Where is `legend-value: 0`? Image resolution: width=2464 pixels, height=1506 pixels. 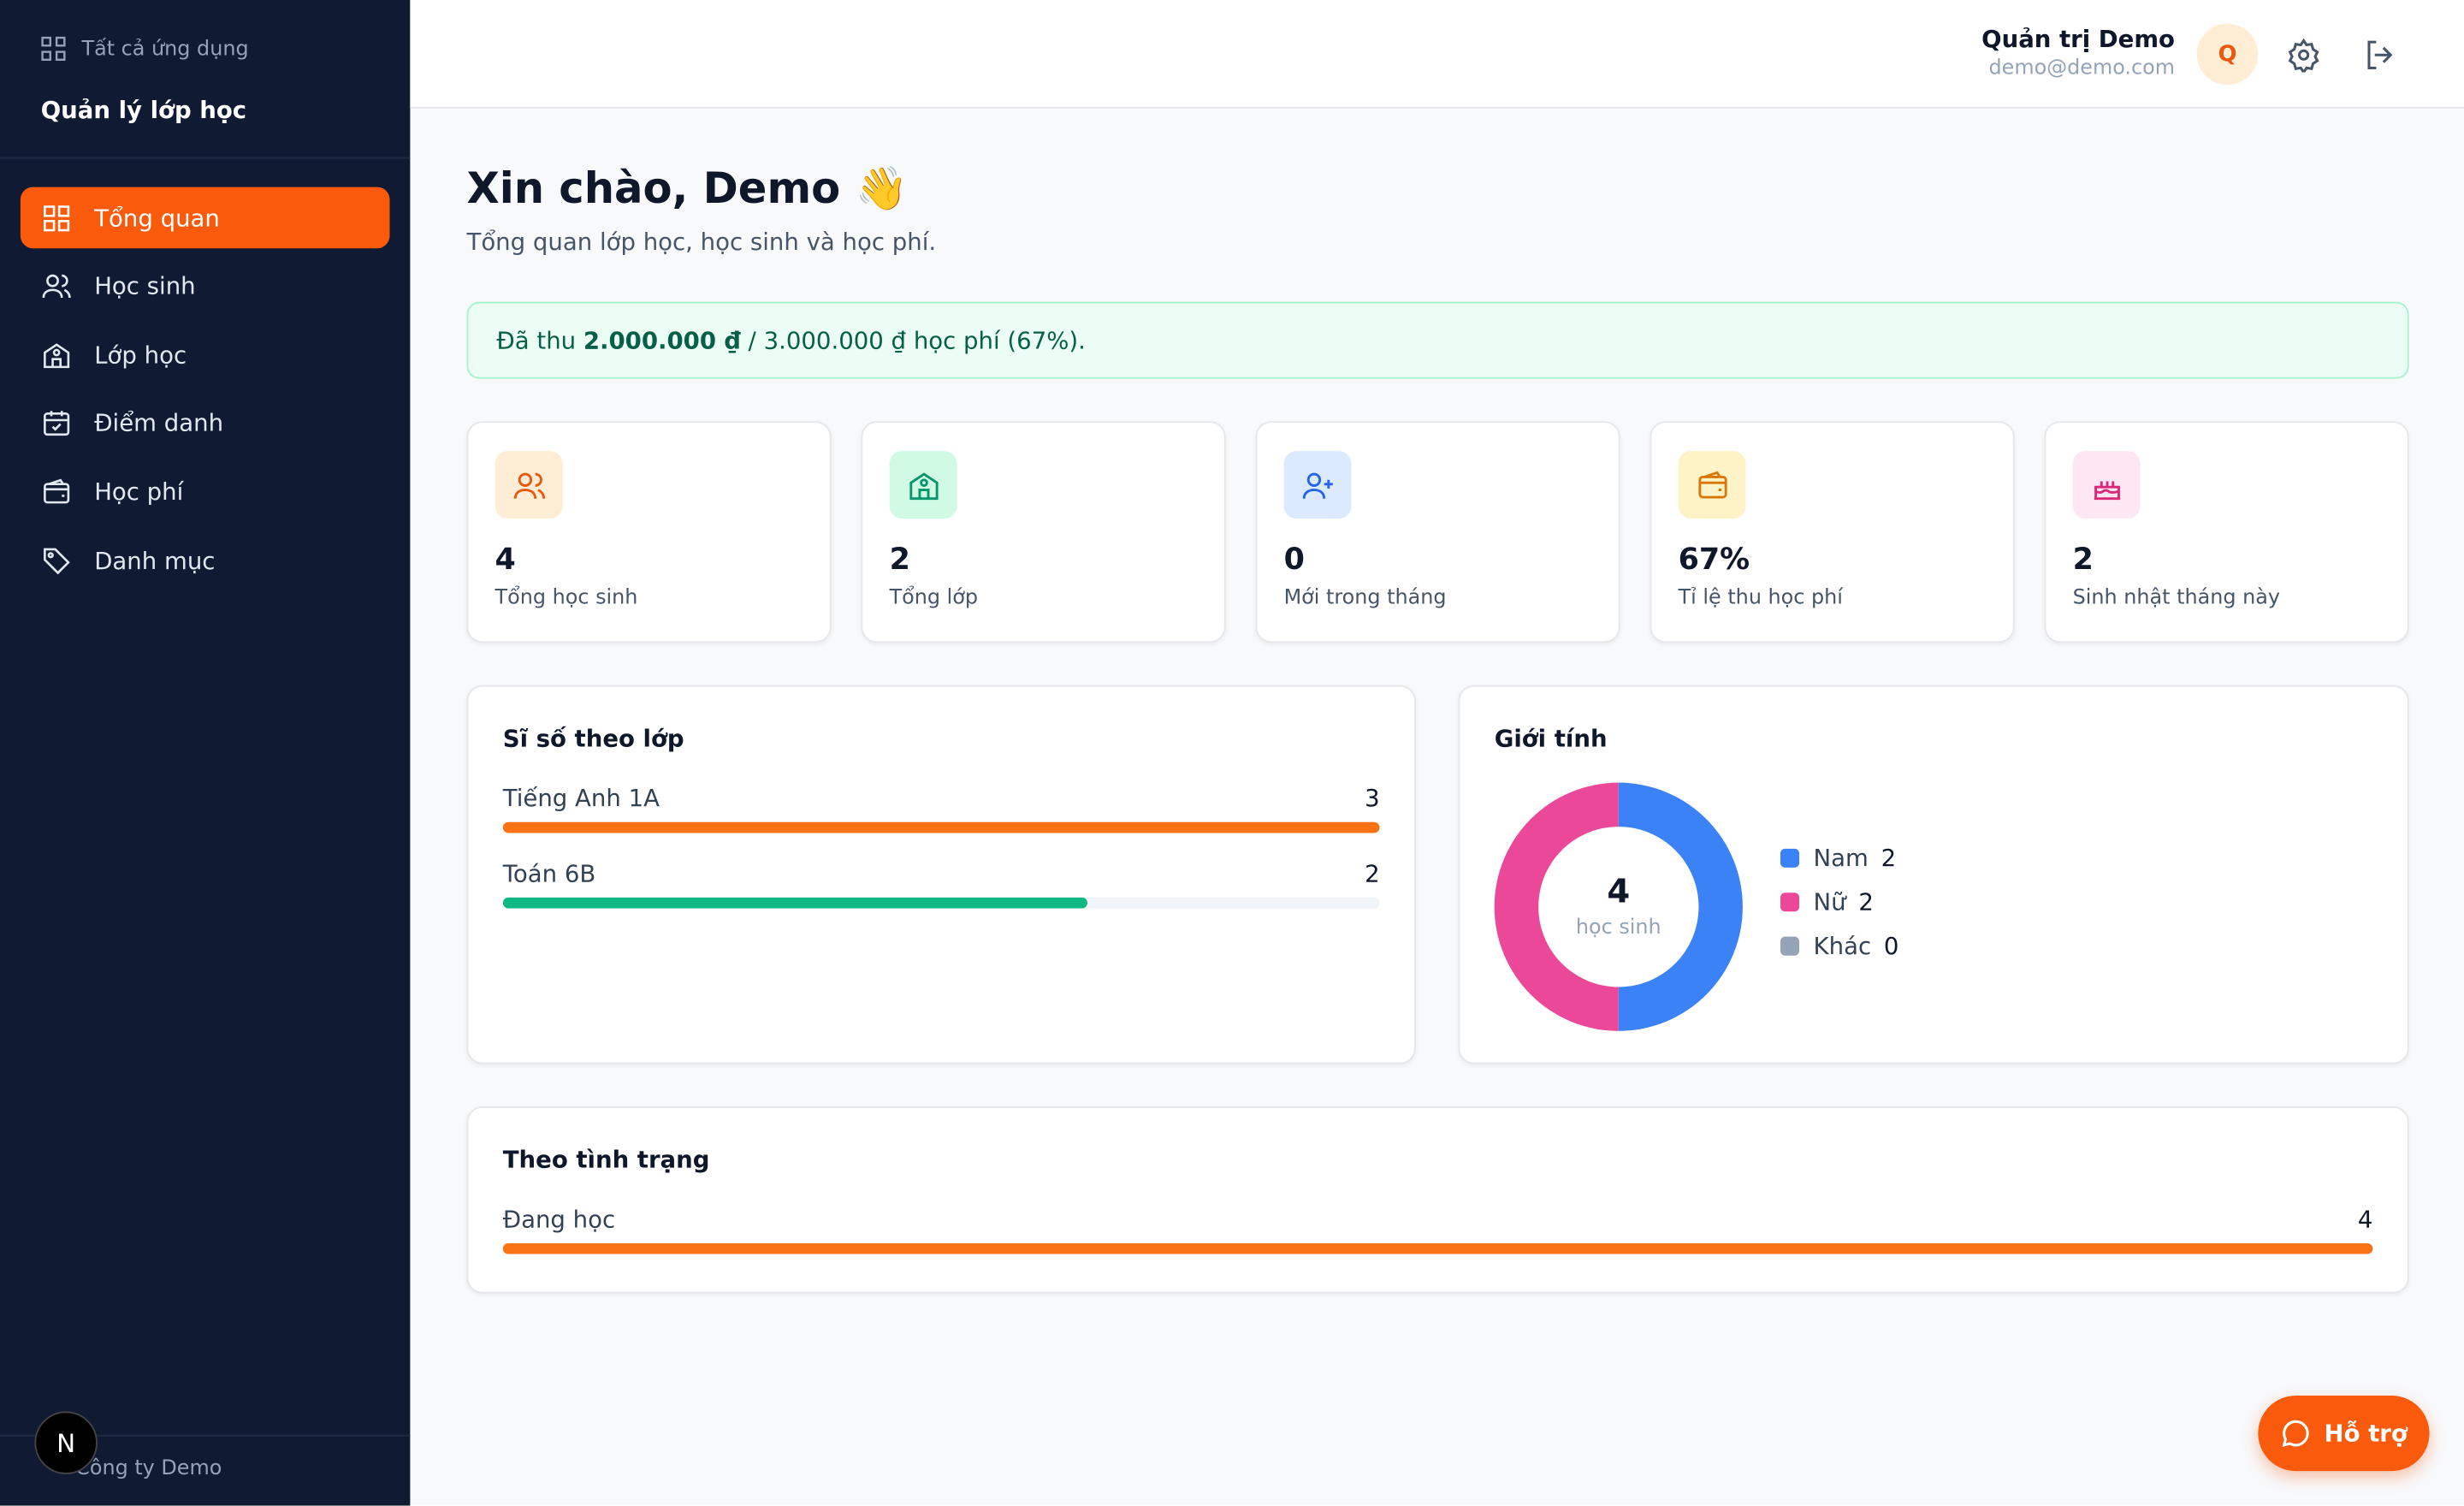 legend-value: 0 is located at coordinates (1891, 947).